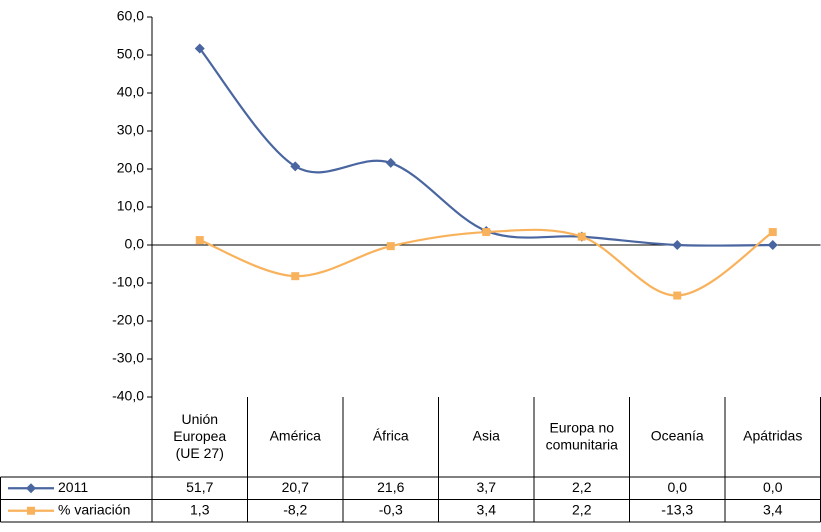 This screenshot has height=532, width=821. I want to click on legend-label: 2011, so click(73, 487).